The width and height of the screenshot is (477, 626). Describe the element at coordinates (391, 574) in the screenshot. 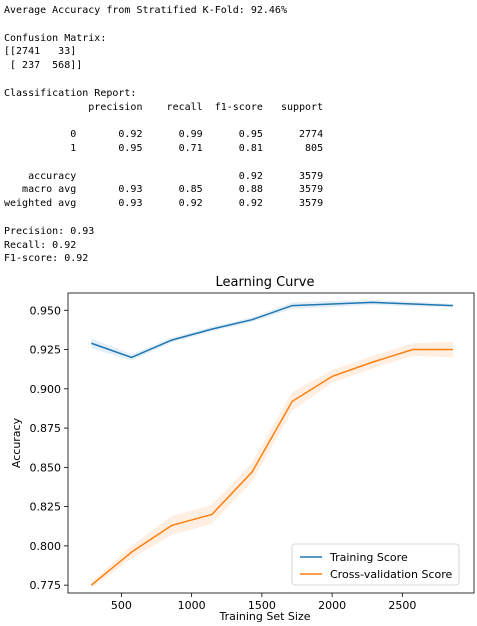

I see `legend-label: Cross-validation Score` at that location.